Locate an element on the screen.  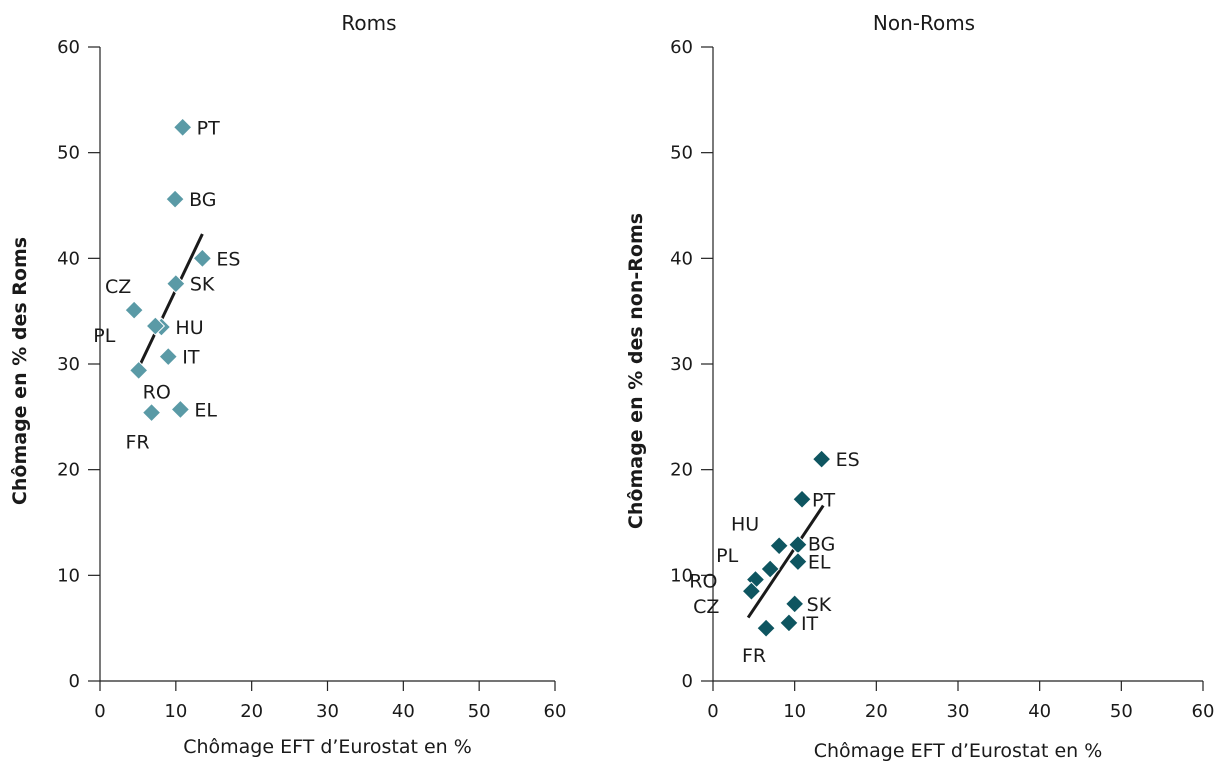
point-hu is located at coordinates (779, 546).